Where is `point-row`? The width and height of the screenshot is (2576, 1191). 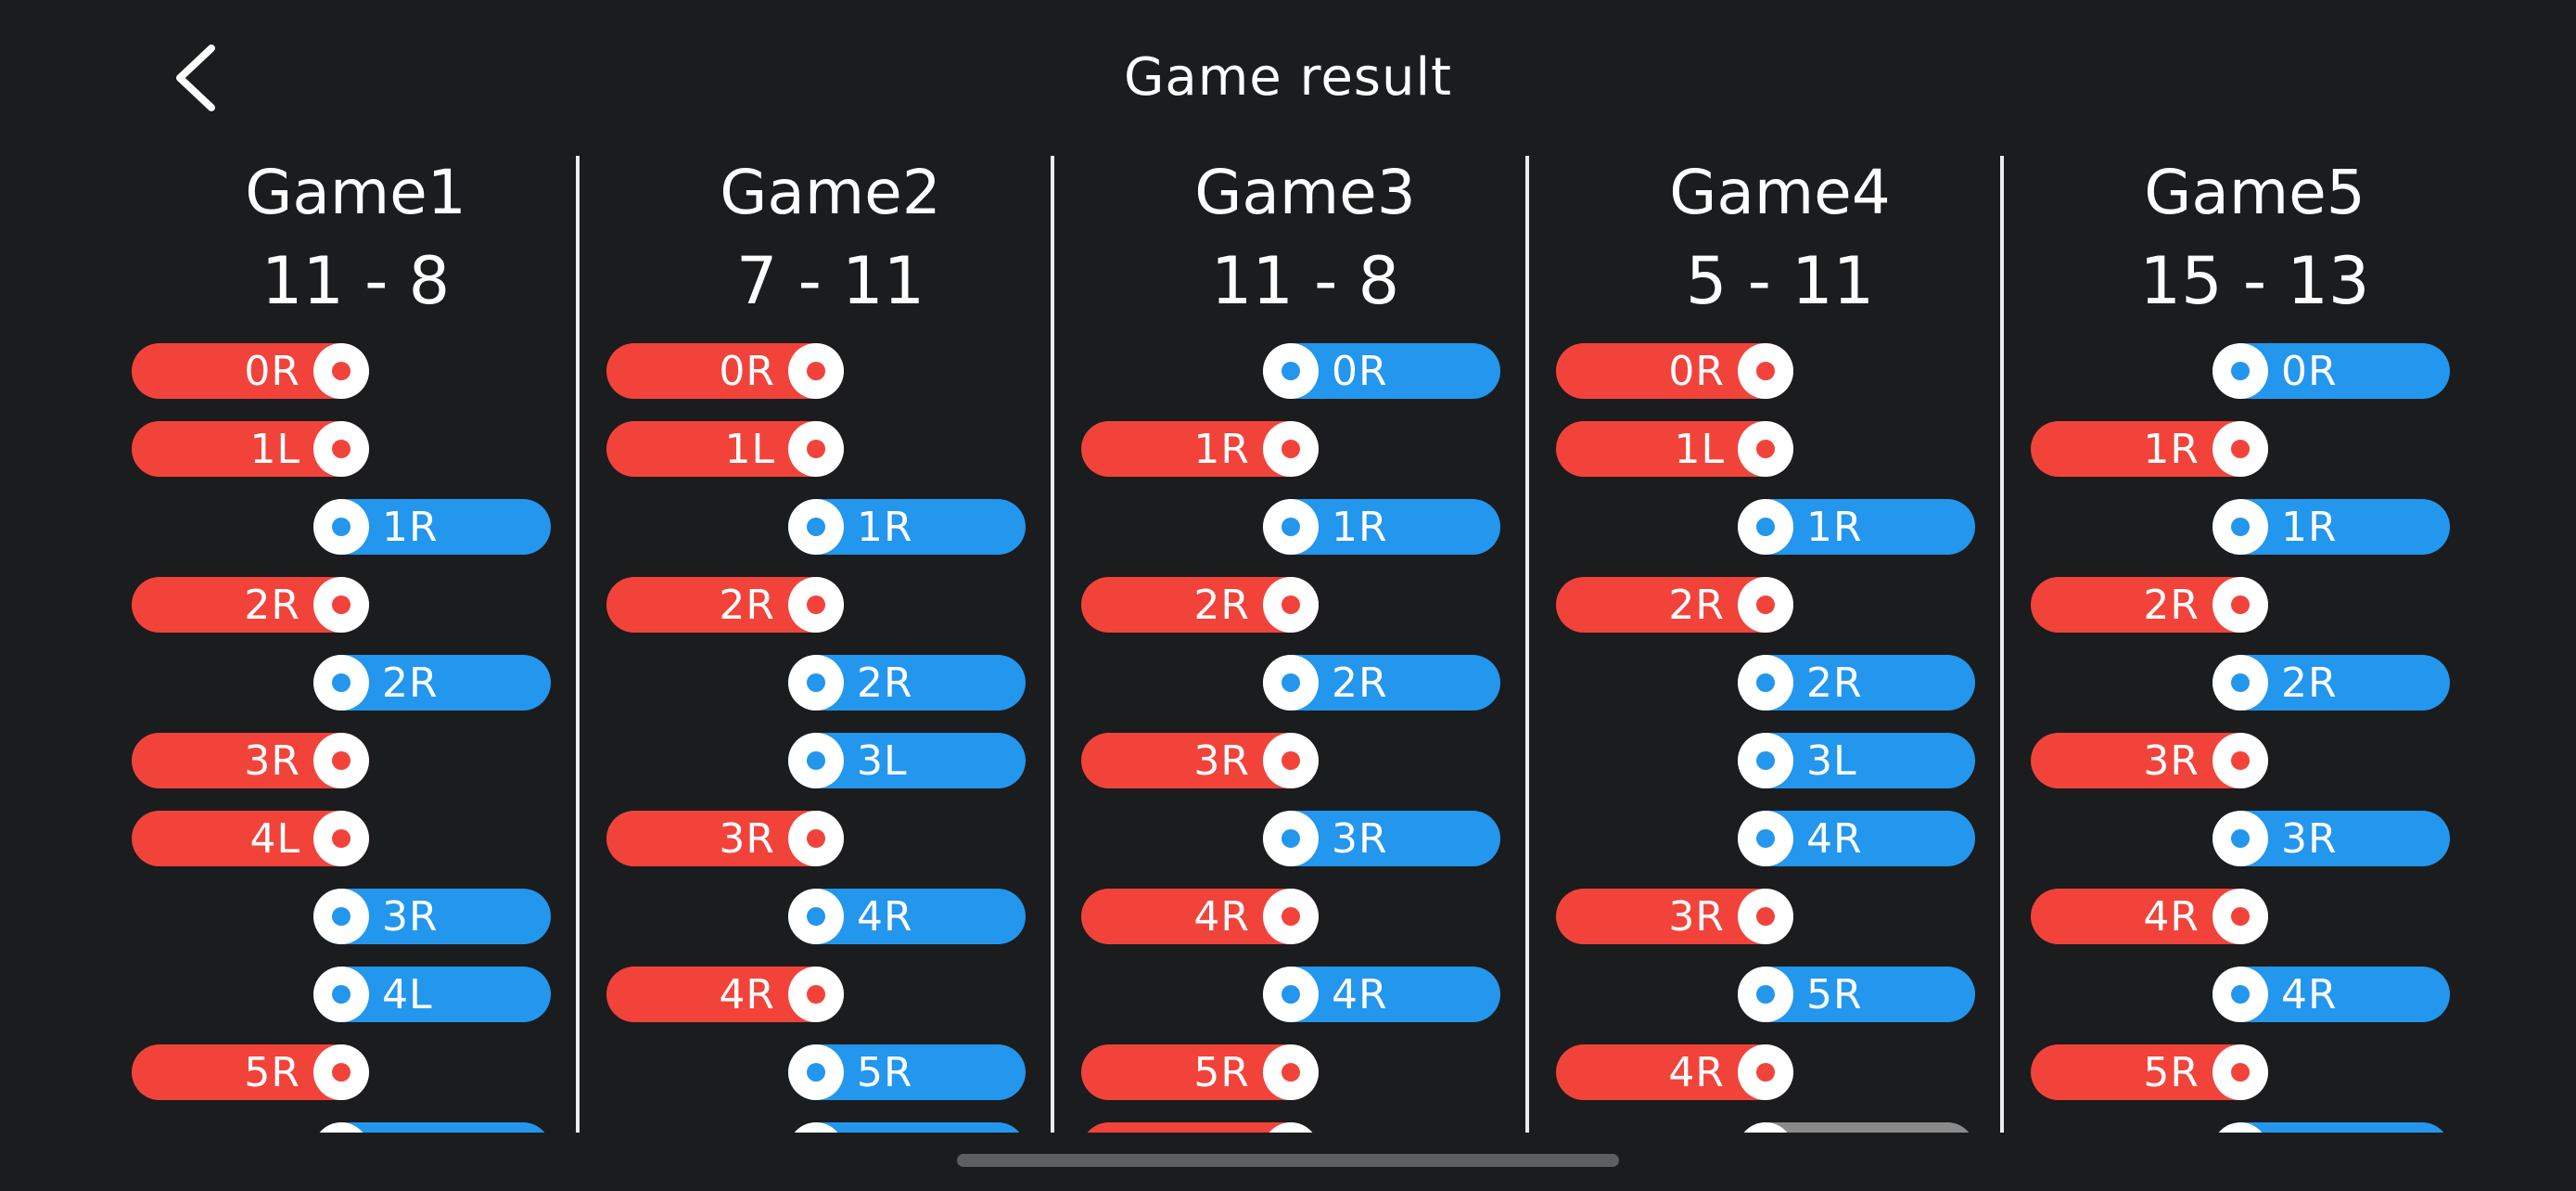 point-row is located at coordinates (356, 1127).